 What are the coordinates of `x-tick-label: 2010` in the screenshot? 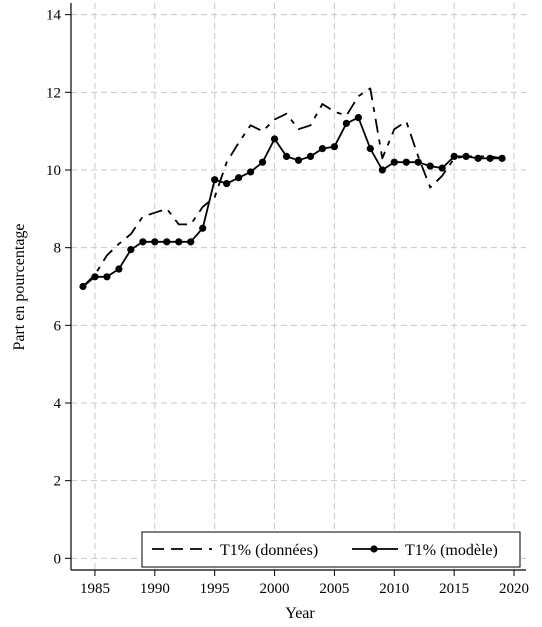 It's located at (394, 589).